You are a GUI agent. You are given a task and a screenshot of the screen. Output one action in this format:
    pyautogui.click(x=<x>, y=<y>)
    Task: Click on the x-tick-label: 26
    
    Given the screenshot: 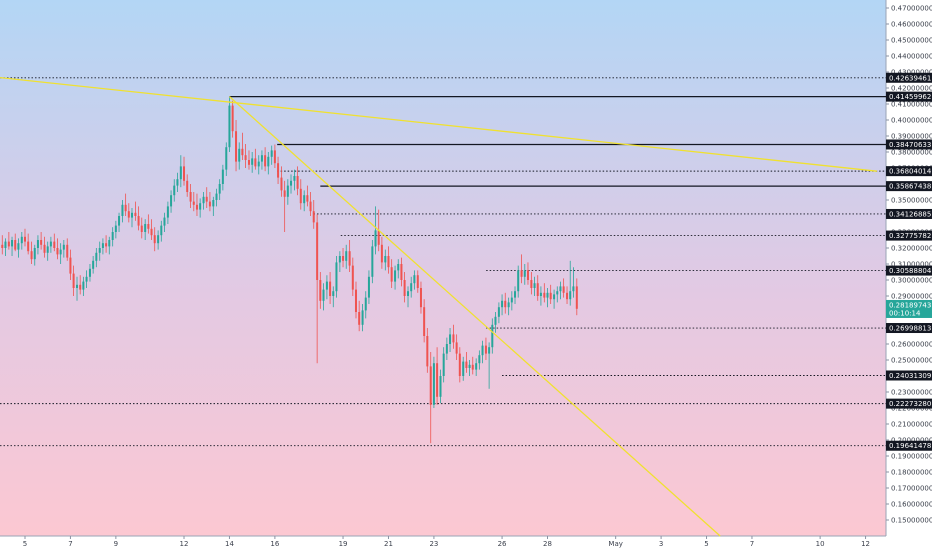 What is the action you would take?
    pyautogui.click(x=502, y=544)
    